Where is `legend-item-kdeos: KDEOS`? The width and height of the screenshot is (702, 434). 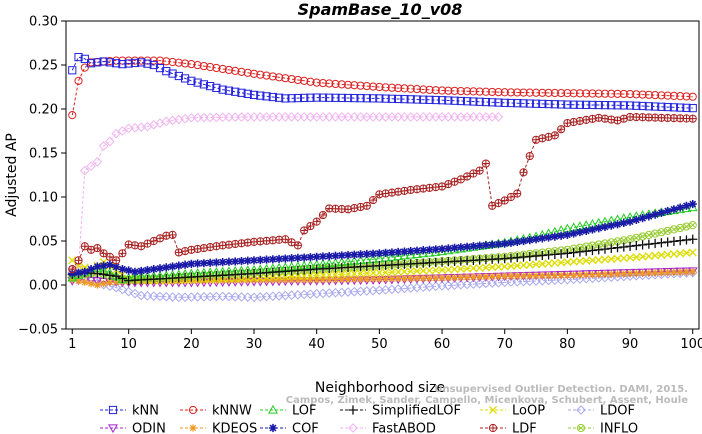
legend-item-kdeos: KDEOS is located at coordinates (218, 428).